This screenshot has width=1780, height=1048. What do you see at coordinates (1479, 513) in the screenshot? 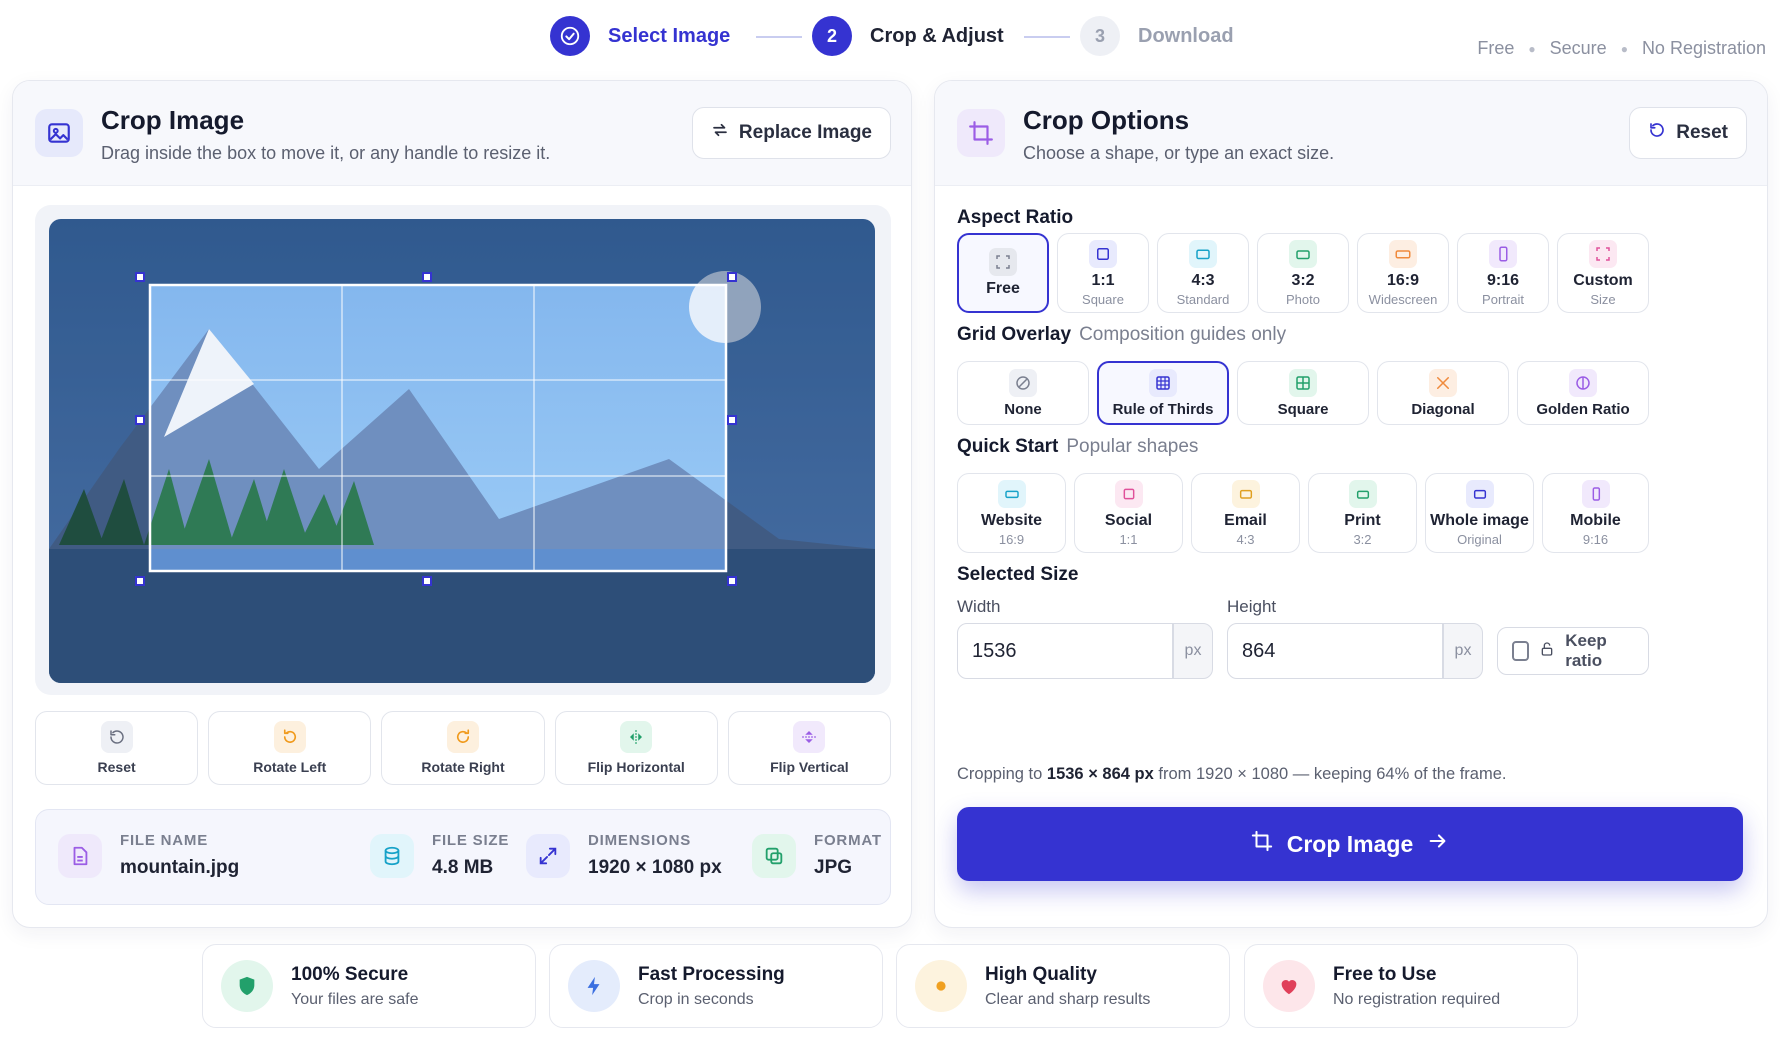
I see `quick-option-whole-image: Whole image Original` at bounding box center [1479, 513].